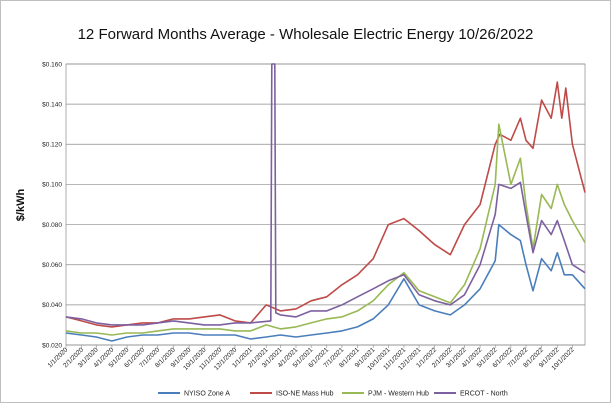 Image resolution: width=611 pixels, height=403 pixels. I want to click on y-tick-label: $0.160, so click(52, 64).